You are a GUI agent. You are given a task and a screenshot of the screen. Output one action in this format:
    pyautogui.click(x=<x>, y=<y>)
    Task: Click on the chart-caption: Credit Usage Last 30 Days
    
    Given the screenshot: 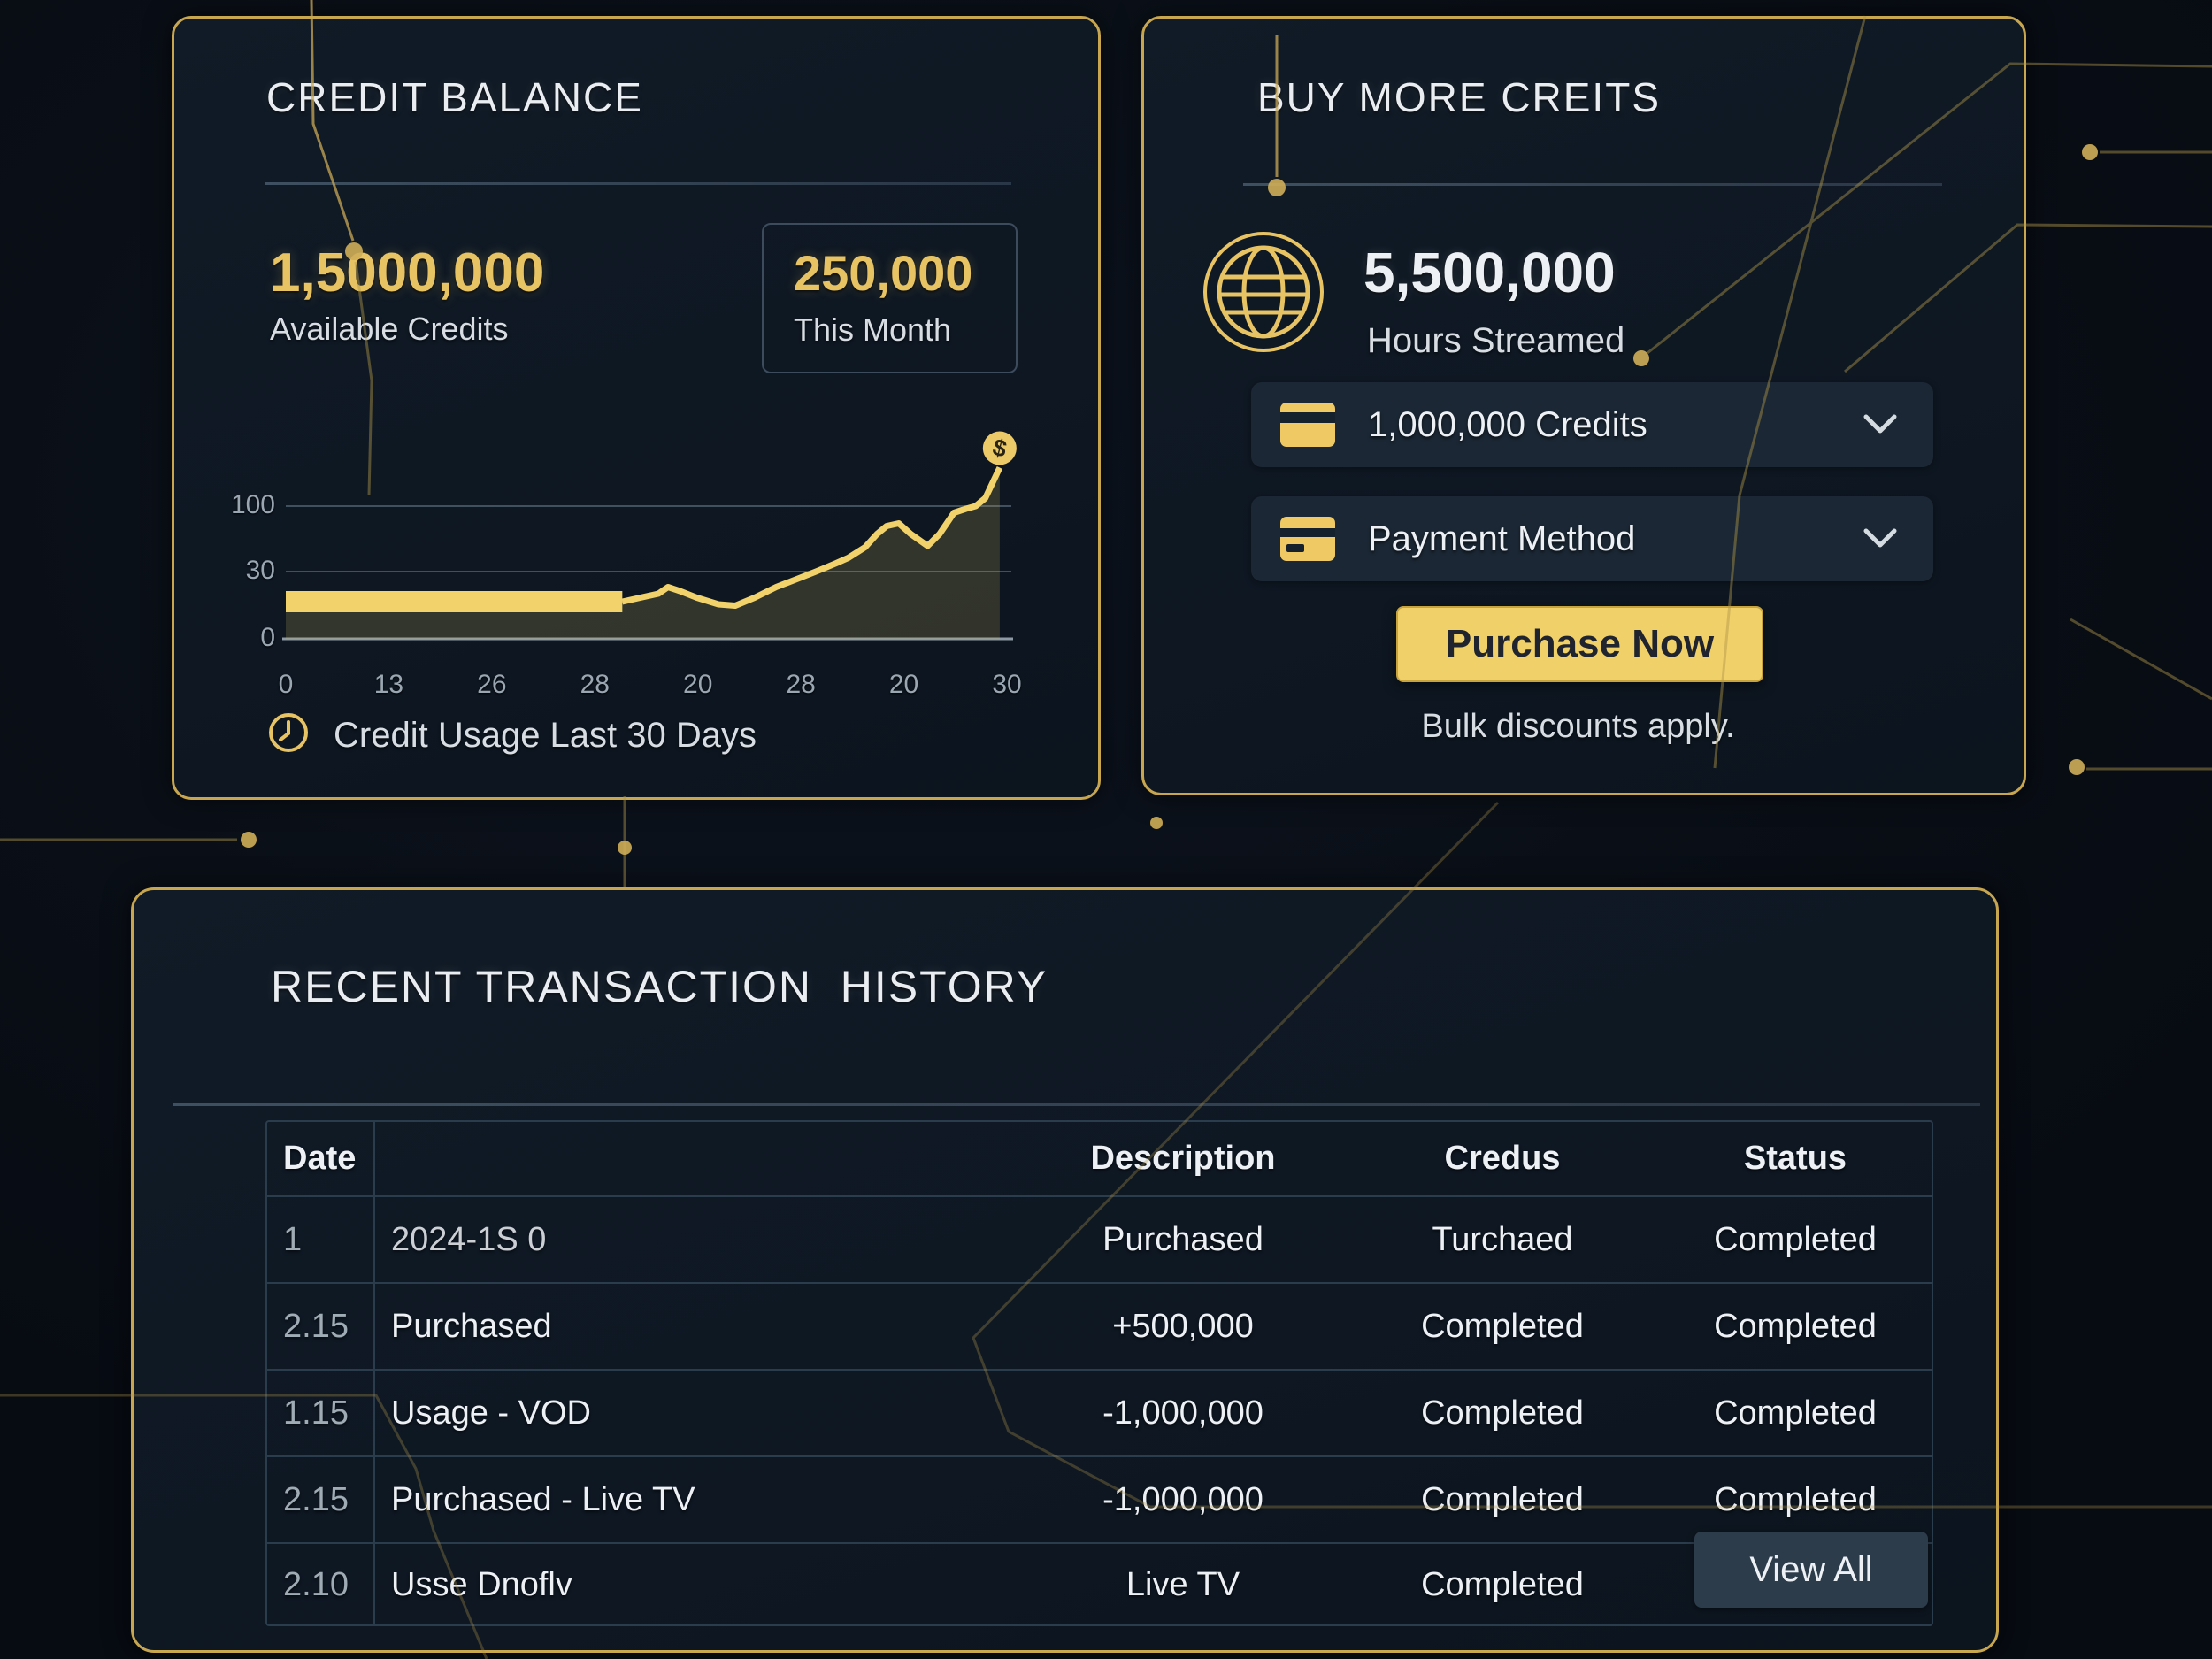 What is the action you would take?
    pyautogui.click(x=546, y=736)
    